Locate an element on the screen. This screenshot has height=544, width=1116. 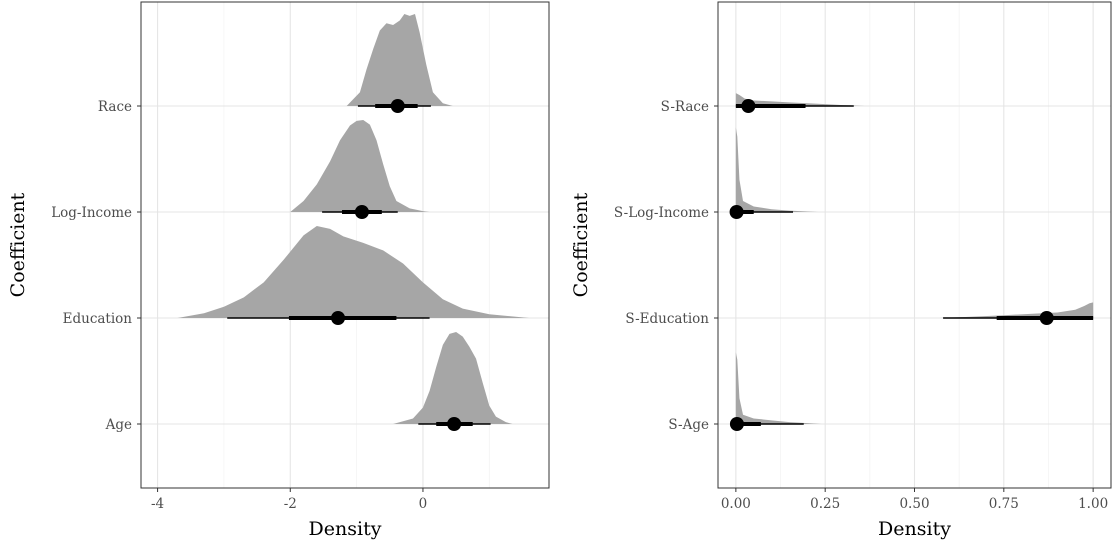
panel-1-ytick-label-age: Age is located at coordinates (118, 425).